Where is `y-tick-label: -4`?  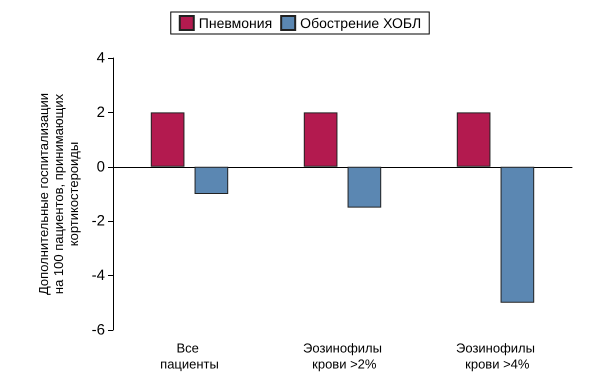 y-tick-label: -4 is located at coordinates (98, 275).